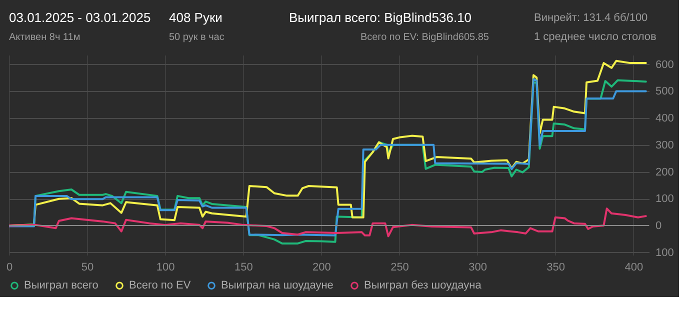  Describe the element at coordinates (423, 286) in the screenshot. I see `legend-label: Выиграл без шоудауна` at that location.